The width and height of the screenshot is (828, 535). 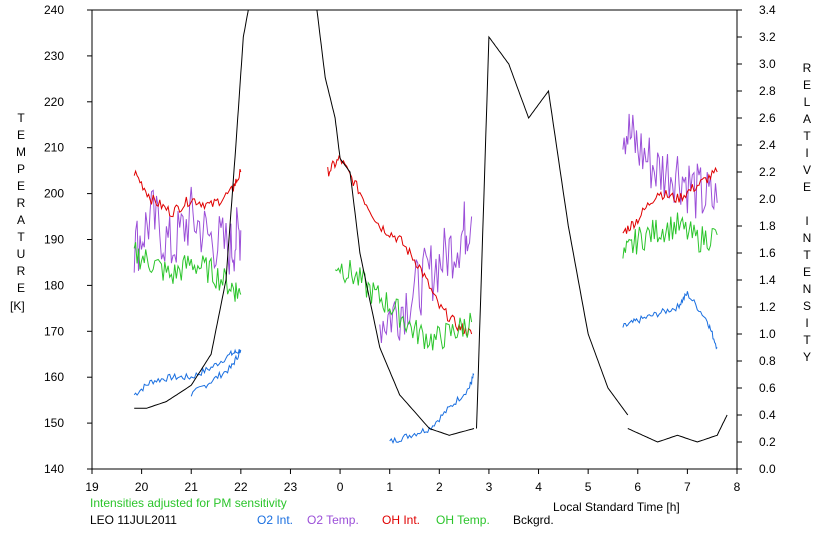 I want to click on y-right-tick-label: 0.6, so click(x=767, y=388).